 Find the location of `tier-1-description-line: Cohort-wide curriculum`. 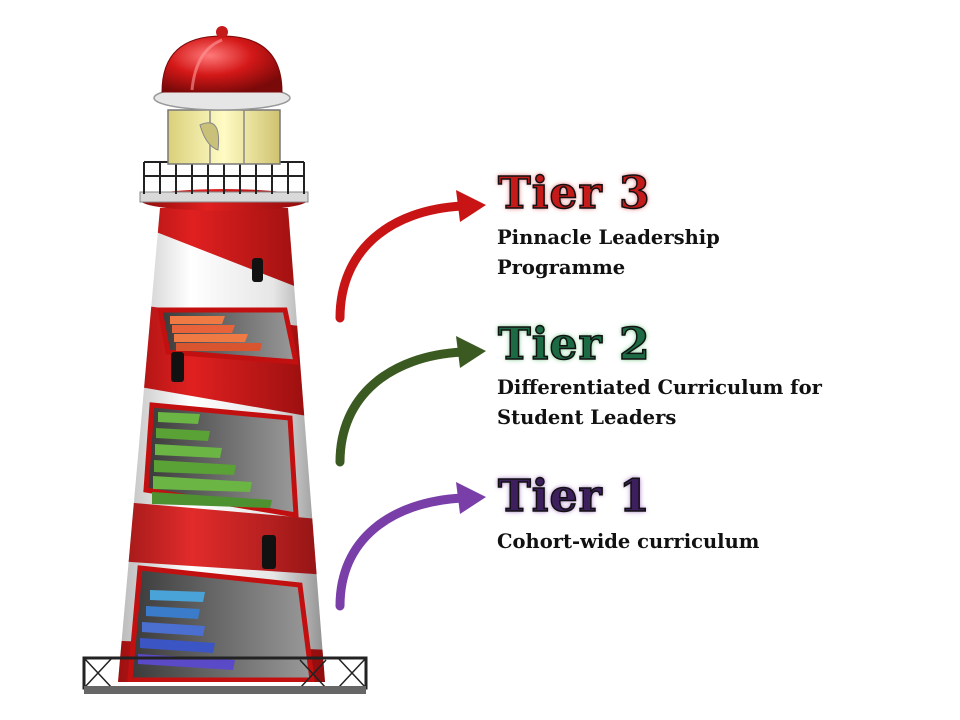

tier-1-description-line: Cohort-wide curriculum is located at coordinates (628, 541).